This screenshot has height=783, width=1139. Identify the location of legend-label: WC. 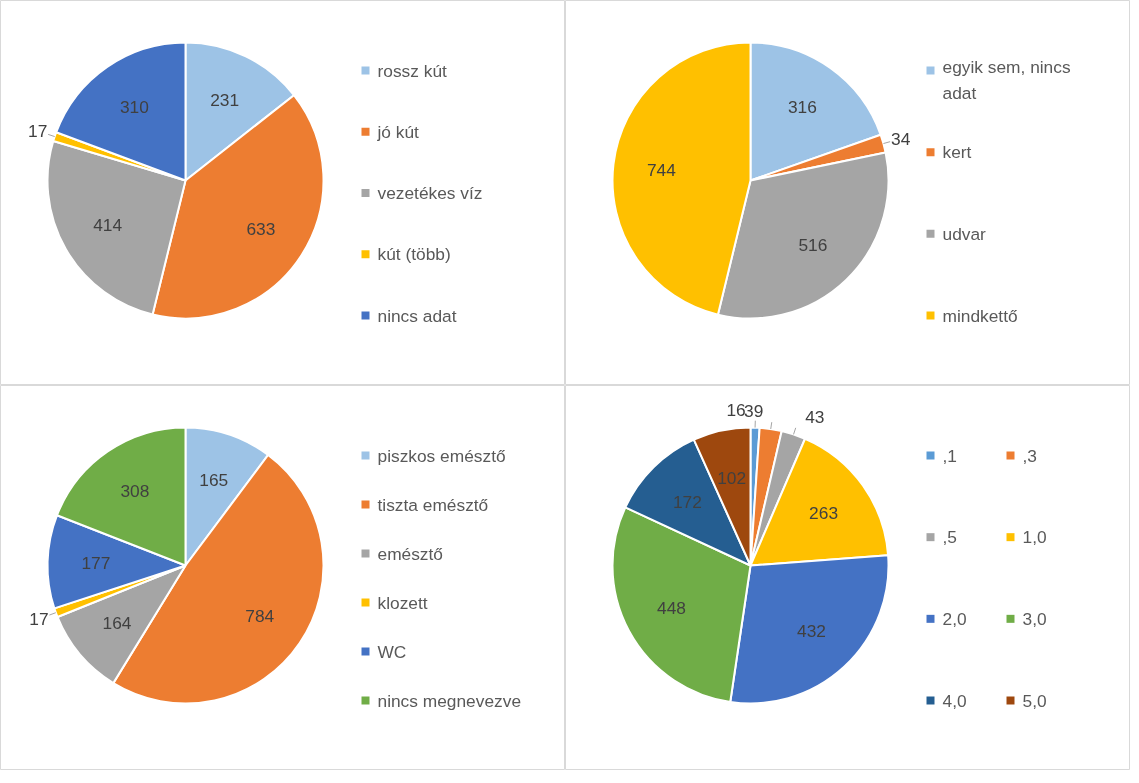
(392, 651).